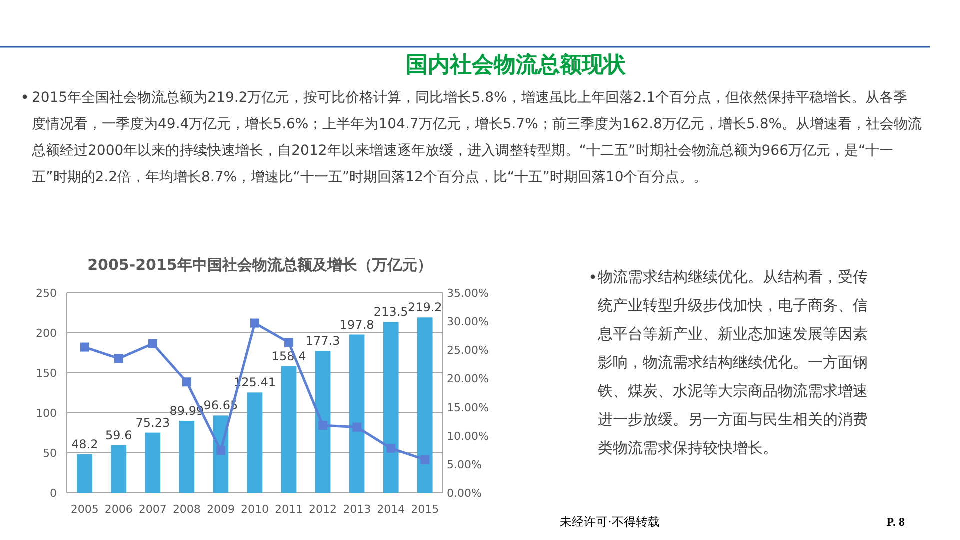 The image size is (960, 540). I want to click on x-tick-label: 2006, so click(118, 509).